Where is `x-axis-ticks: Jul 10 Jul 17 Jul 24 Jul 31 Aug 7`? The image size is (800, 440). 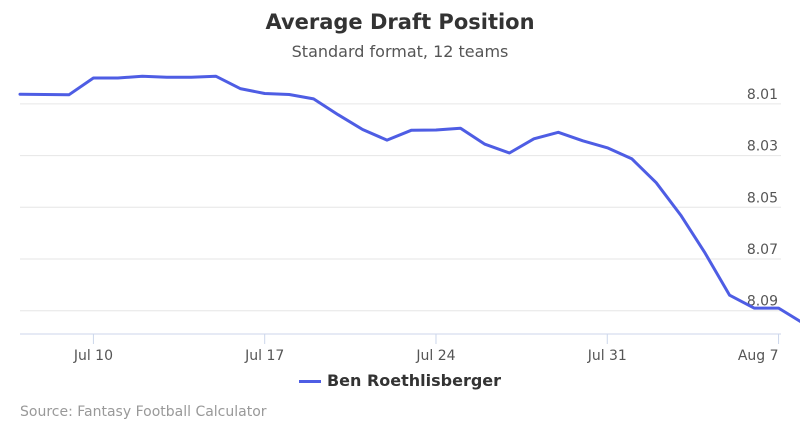
x-axis-ticks: Jul 10 Jul 17 Jul 24 Jul 31 Aug 7 is located at coordinates (426, 349).